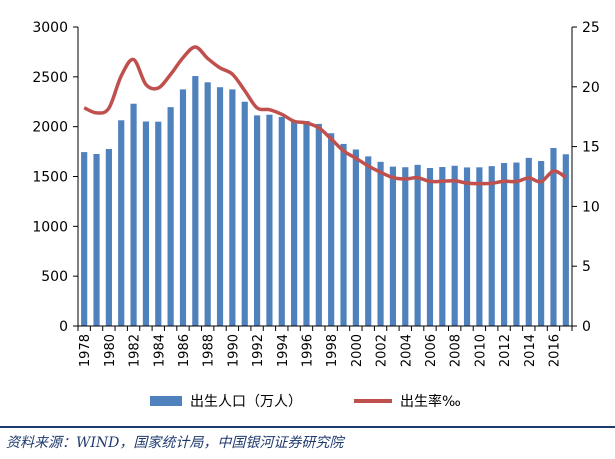  Describe the element at coordinates (184, 350) in the screenshot. I see `x-axis-tick-label: 1986` at that location.